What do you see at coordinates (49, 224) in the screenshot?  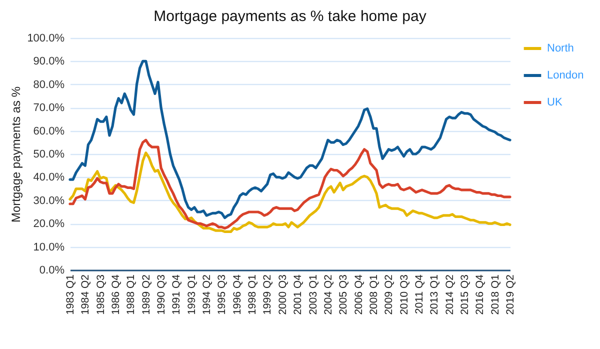 I see `y-tick-label: 20.0%` at bounding box center [49, 224].